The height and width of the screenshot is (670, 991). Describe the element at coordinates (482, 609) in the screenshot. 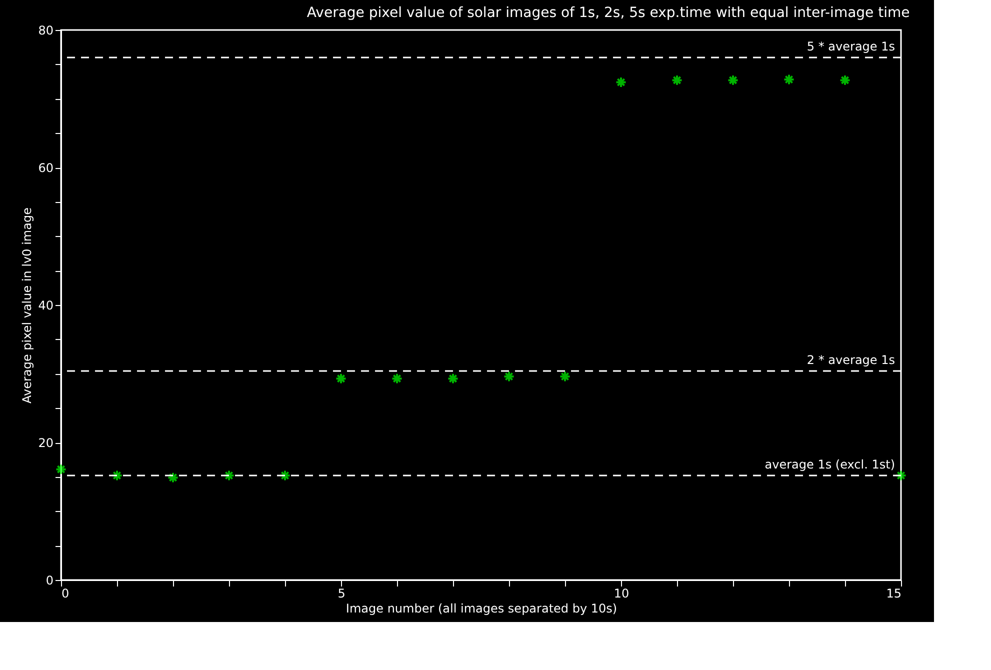

I see `x-axis-title: Image number (all images separated by 10s)` at that location.